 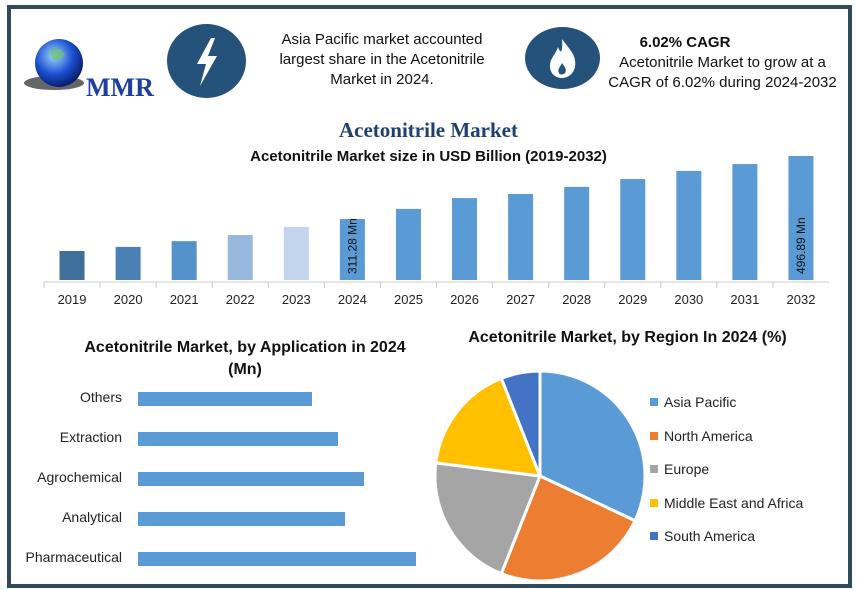 I want to click on category-label: Others, so click(x=100, y=397).